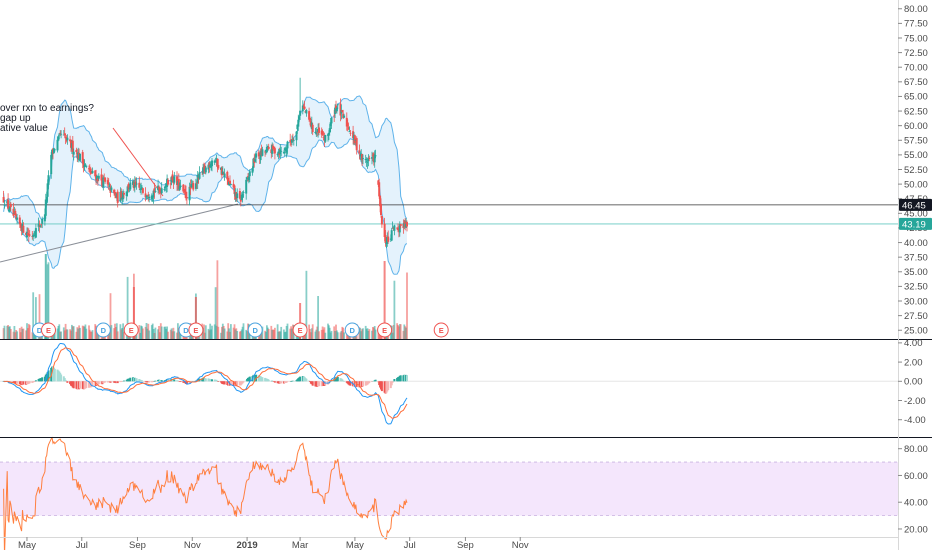  Describe the element at coordinates (916, 449) in the screenshot. I see `rsi-axis-tick-label: 80.00` at that location.